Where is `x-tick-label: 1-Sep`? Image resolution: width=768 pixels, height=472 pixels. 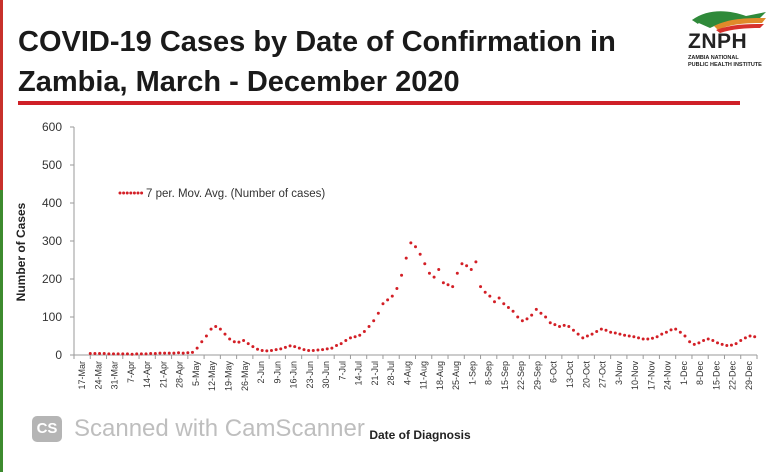 x-tick-label: 1-Sep is located at coordinates (472, 373).